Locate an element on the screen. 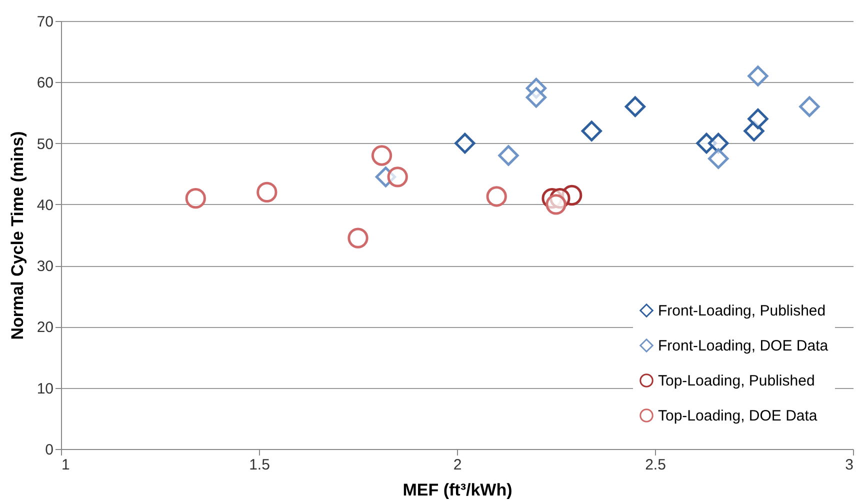 Image resolution: width=866 pixels, height=504 pixels. y-tick-label: 20 is located at coordinates (45, 327).